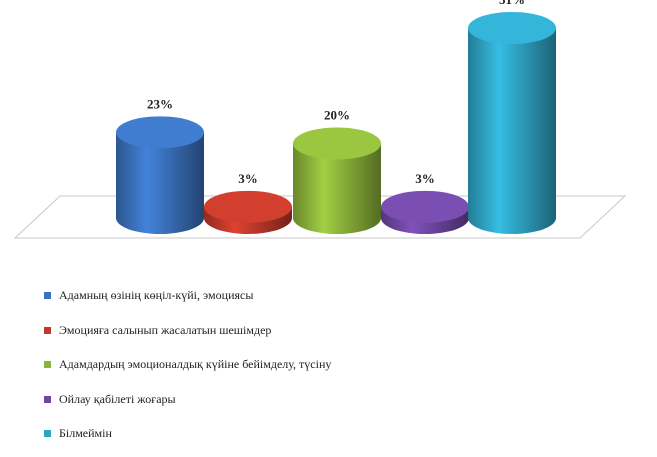 The width and height of the screenshot is (657, 457). What do you see at coordinates (85, 433) in the screenshot?
I see `legend-label: Білмеймін` at bounding box center [85, 433].